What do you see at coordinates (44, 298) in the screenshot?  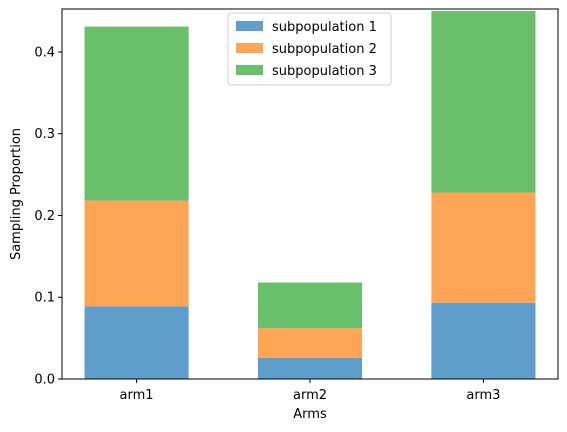 I see `y-tick-label: 0.1` at bounding box center [44, 298].